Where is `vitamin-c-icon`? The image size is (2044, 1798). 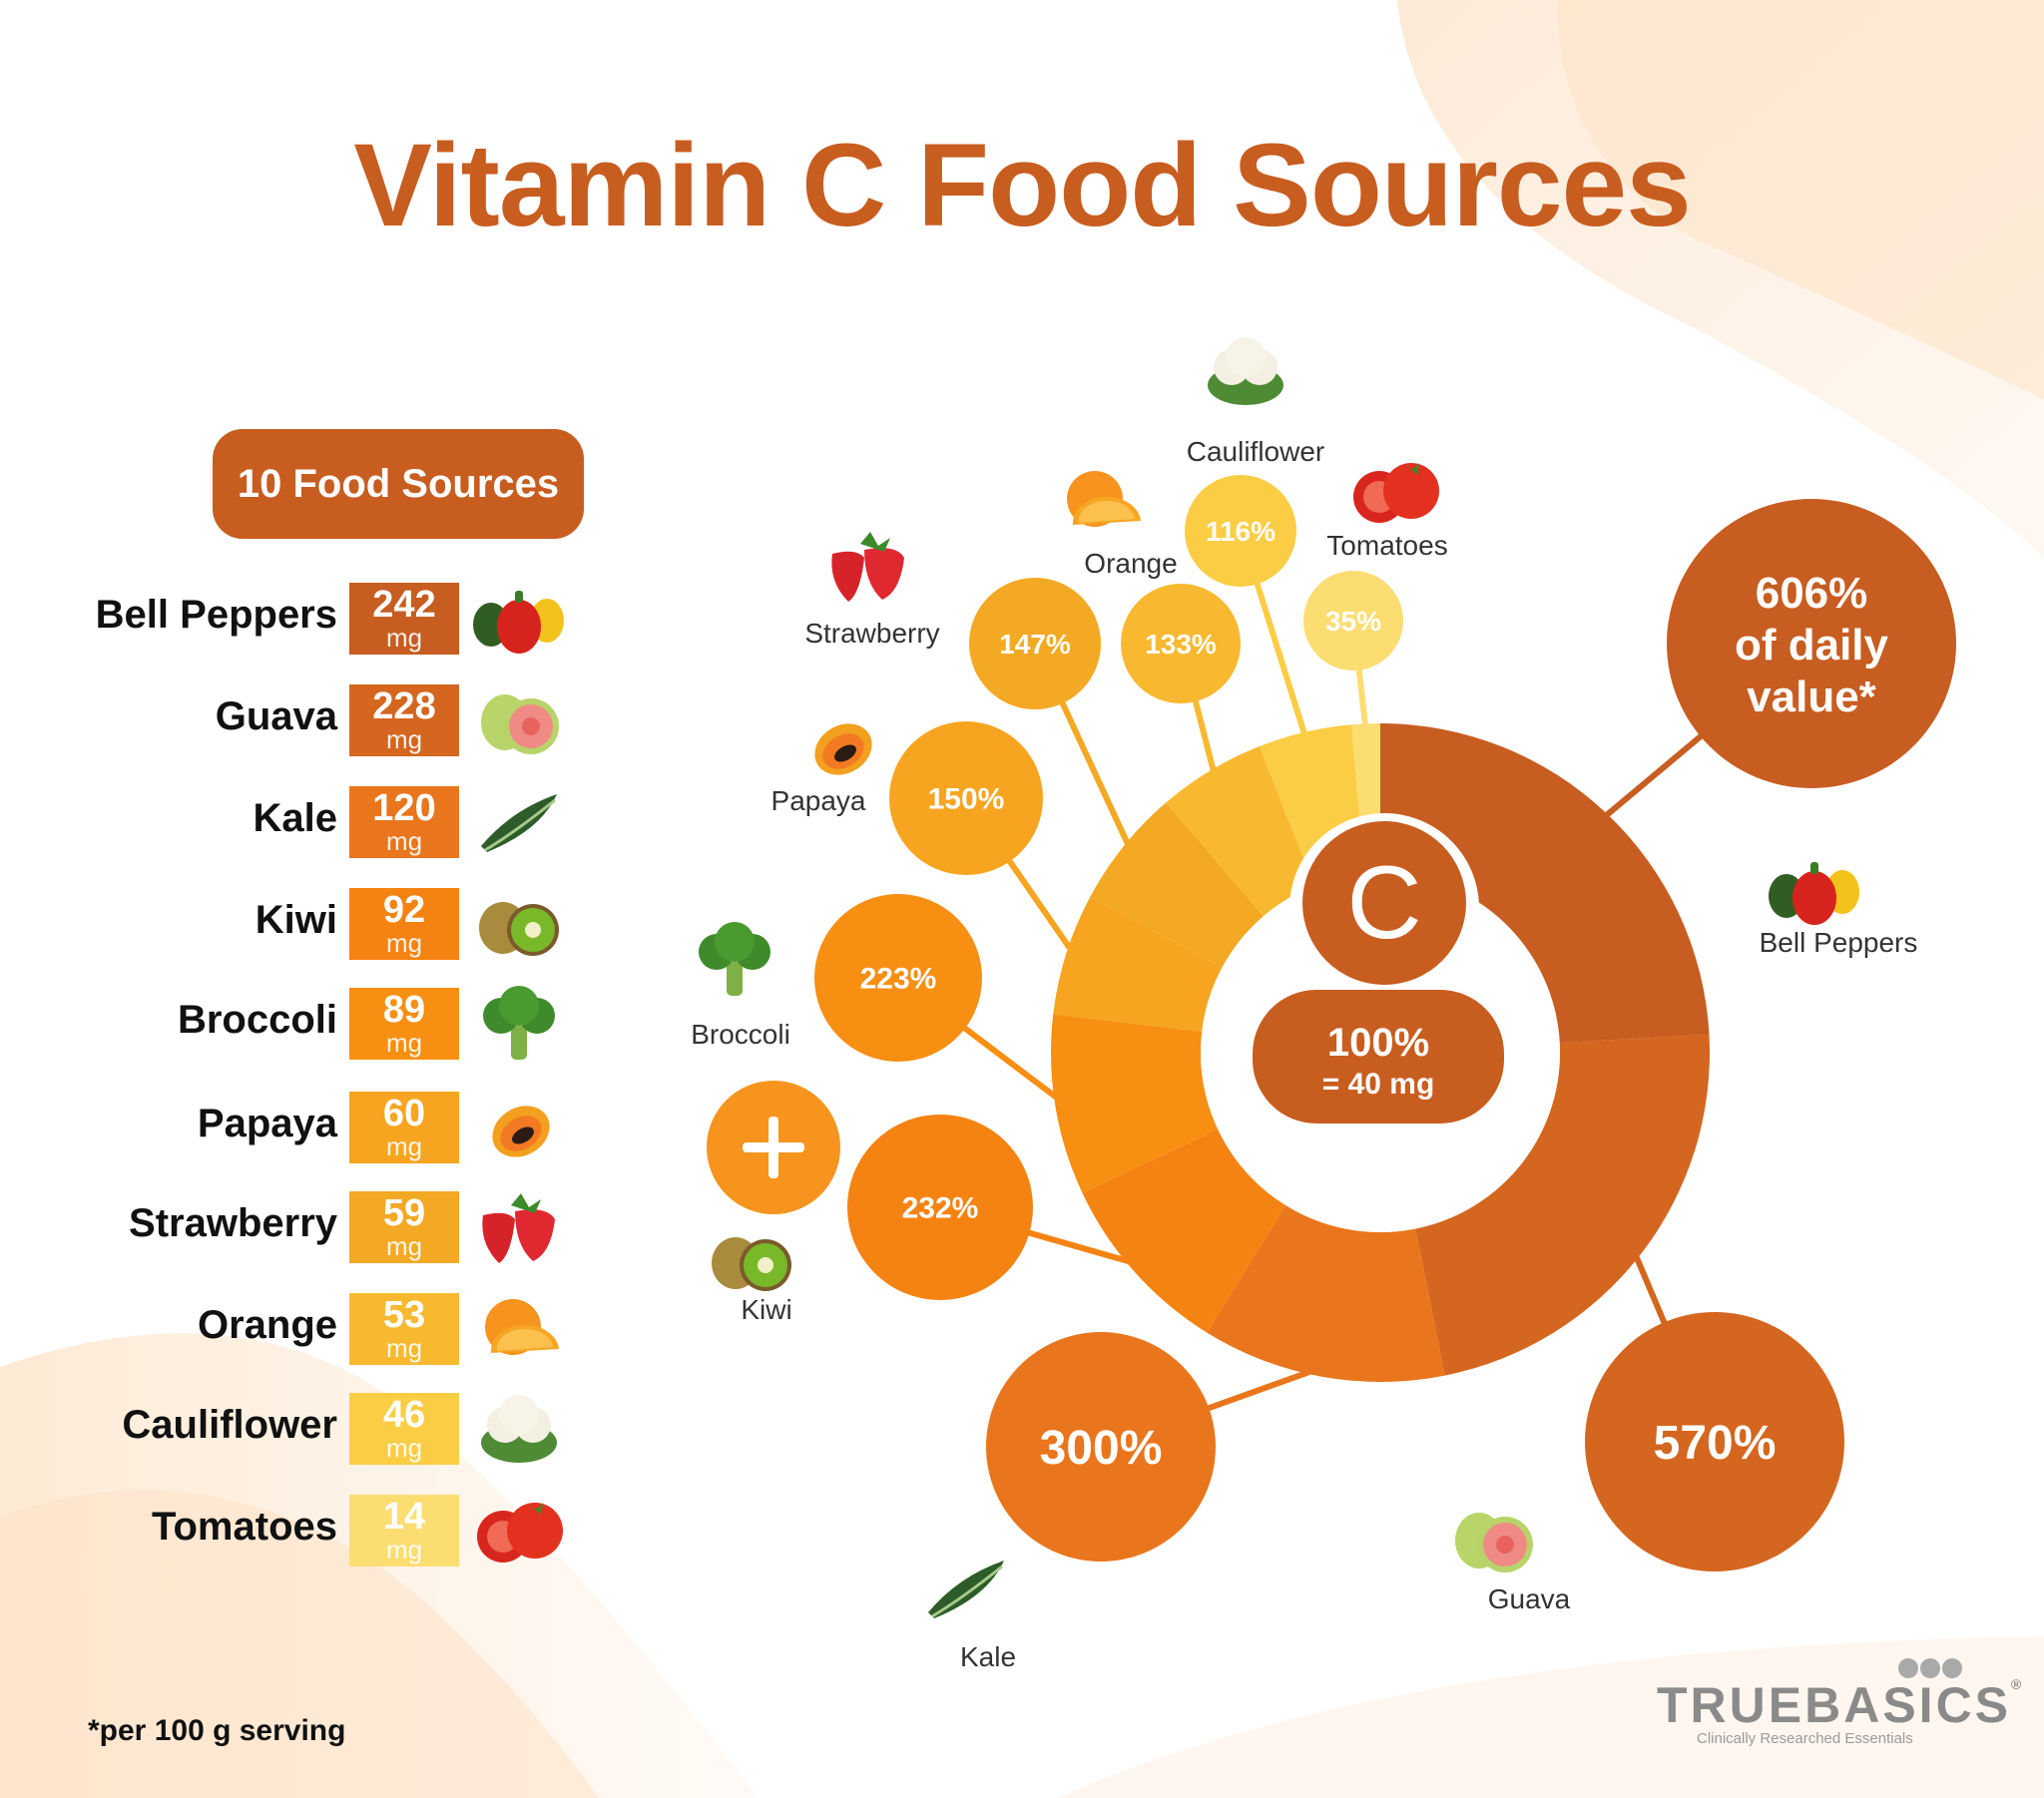
vitamin-c-icon is located at coordinates (1384, 903).